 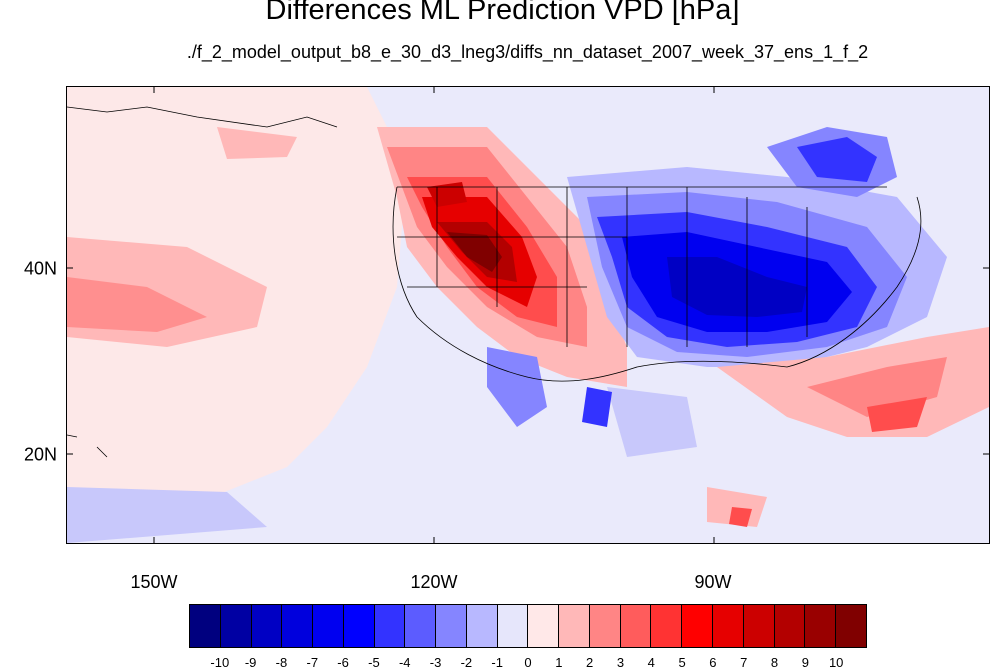 I want to click on lon-label-150w: 150W, so click(x=154, y=582).